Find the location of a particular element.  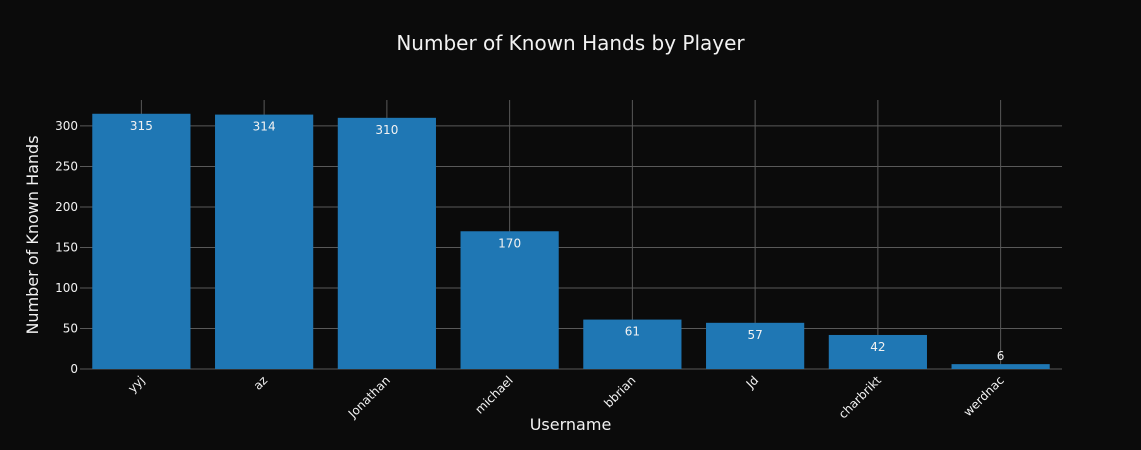

bar-value-label: 315 is located at coordinates (141, 126).